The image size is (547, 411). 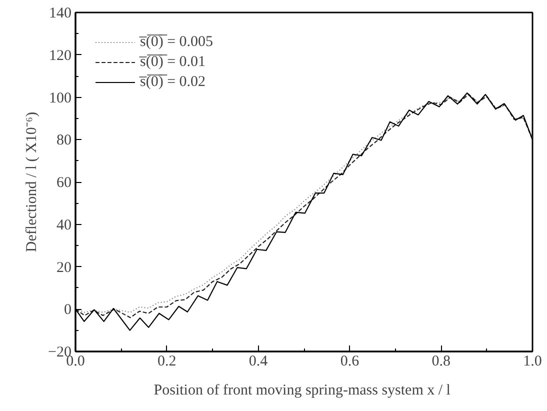 I want to click on x-tick-label: 1.0, so click(x=532, y=362).